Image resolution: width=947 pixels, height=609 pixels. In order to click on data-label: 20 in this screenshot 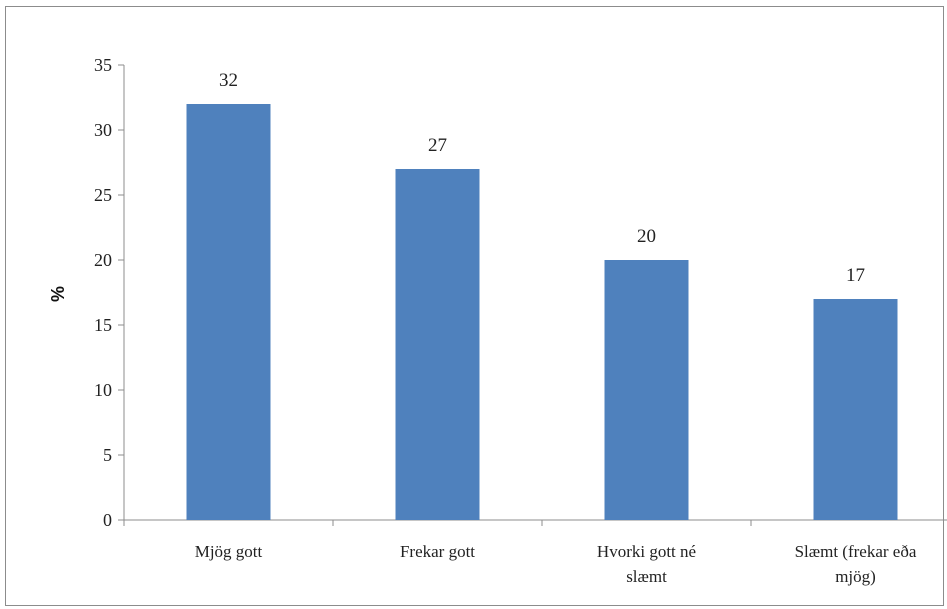, I will do `click(646, 236)`.